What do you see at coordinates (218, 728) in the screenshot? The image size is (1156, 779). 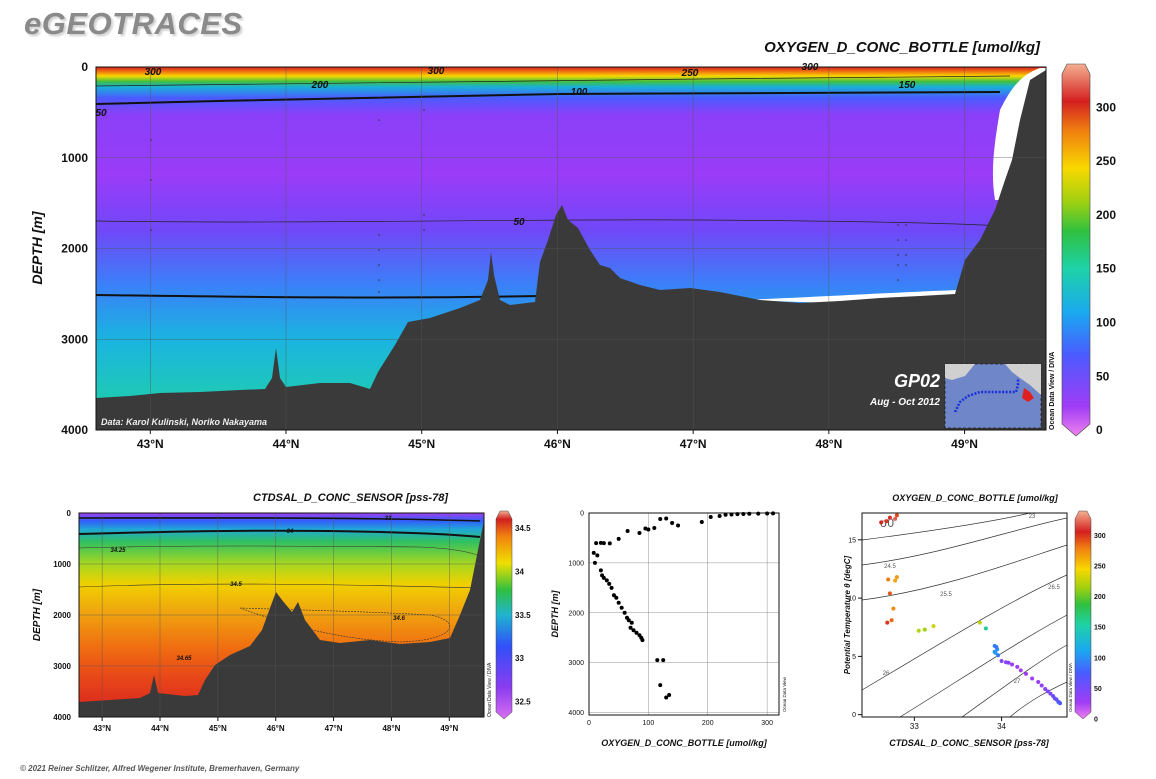 I see `x-tick-label: 45°N` at bounding box center [218, 728].